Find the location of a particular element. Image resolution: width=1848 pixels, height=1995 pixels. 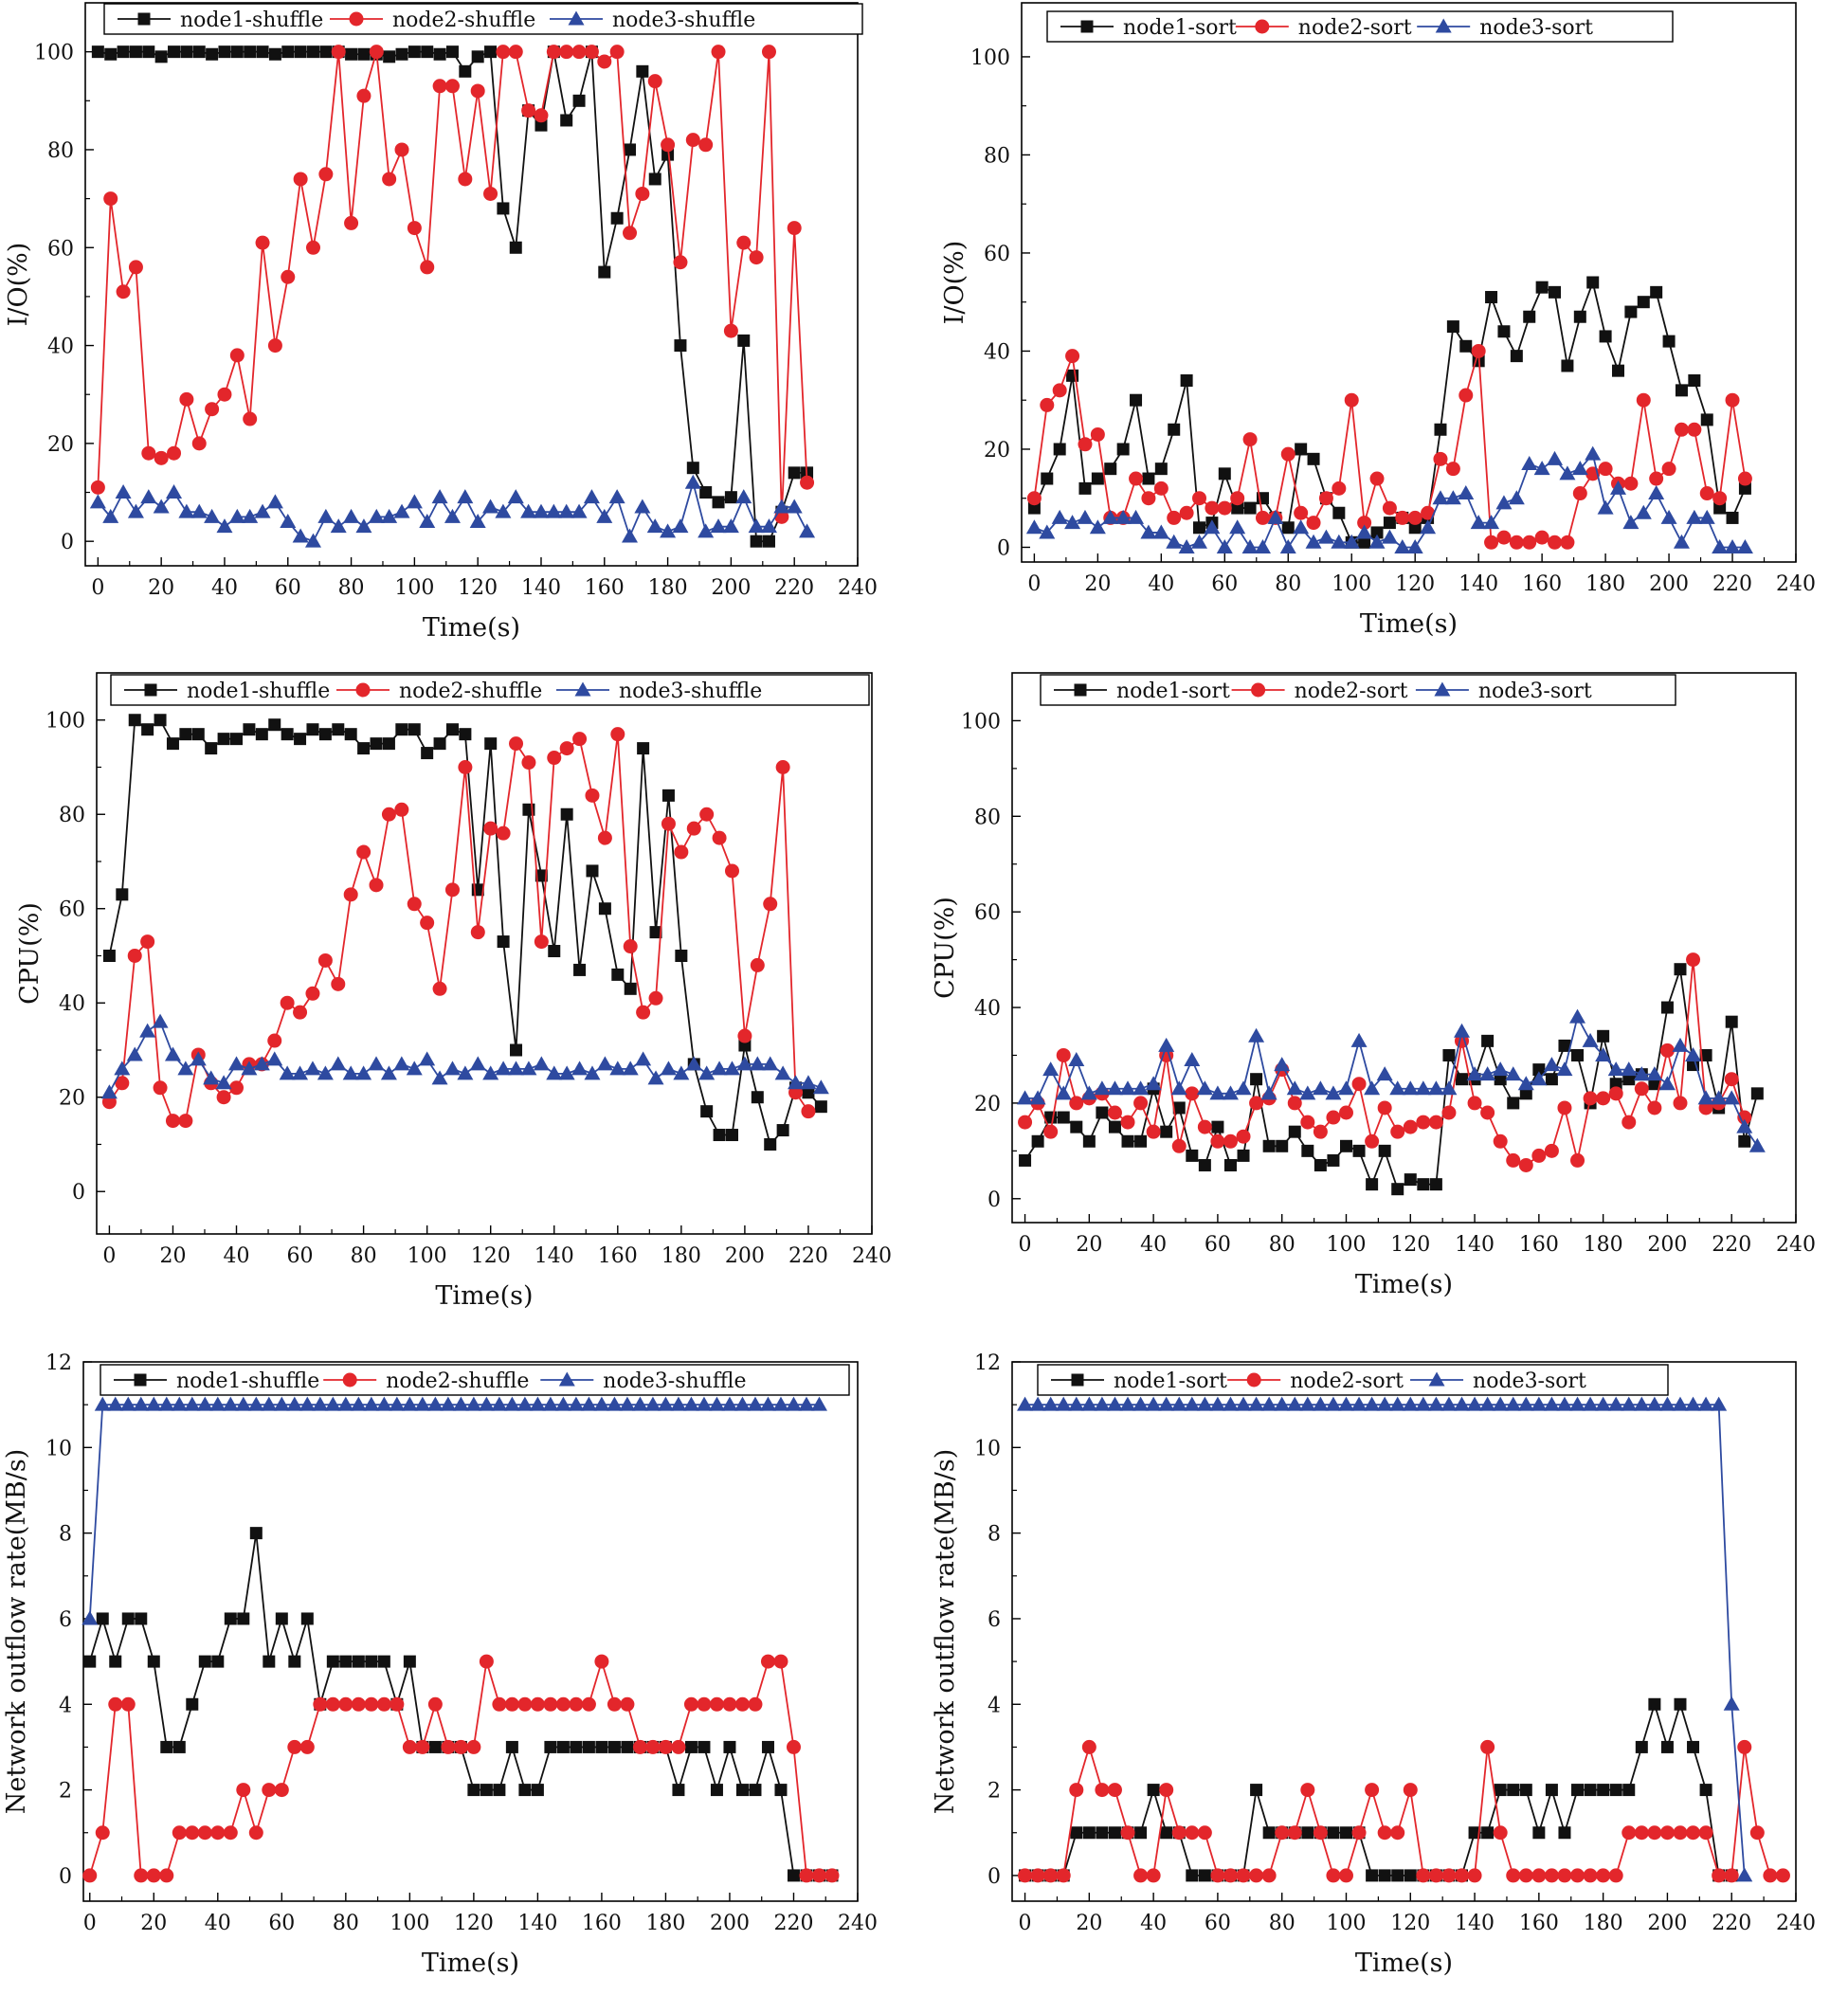

x-tick-label: 100 is located at coordinates (414, 588).